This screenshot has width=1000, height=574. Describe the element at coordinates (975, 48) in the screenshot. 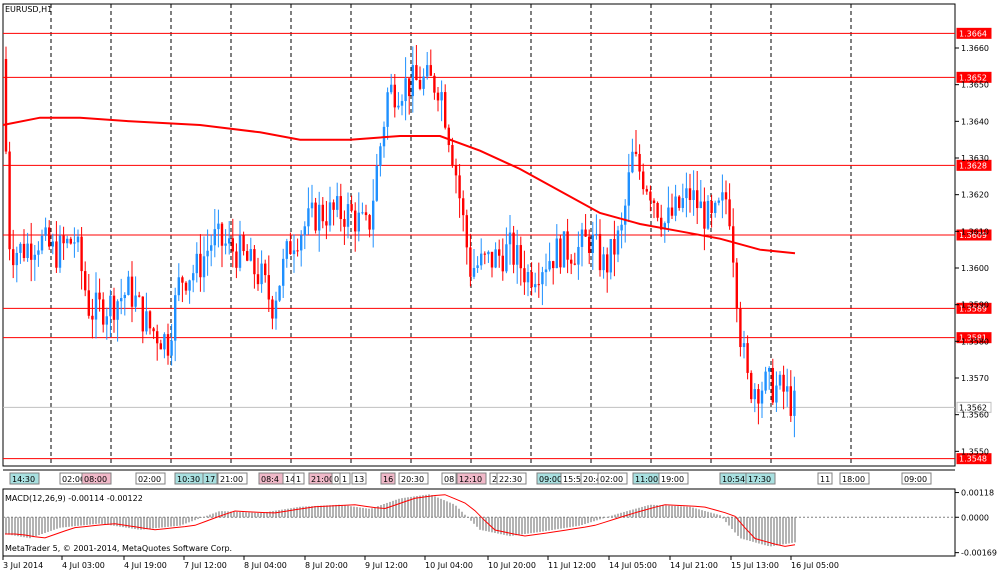

I see `price-tick-label: 1.3660` at that location.